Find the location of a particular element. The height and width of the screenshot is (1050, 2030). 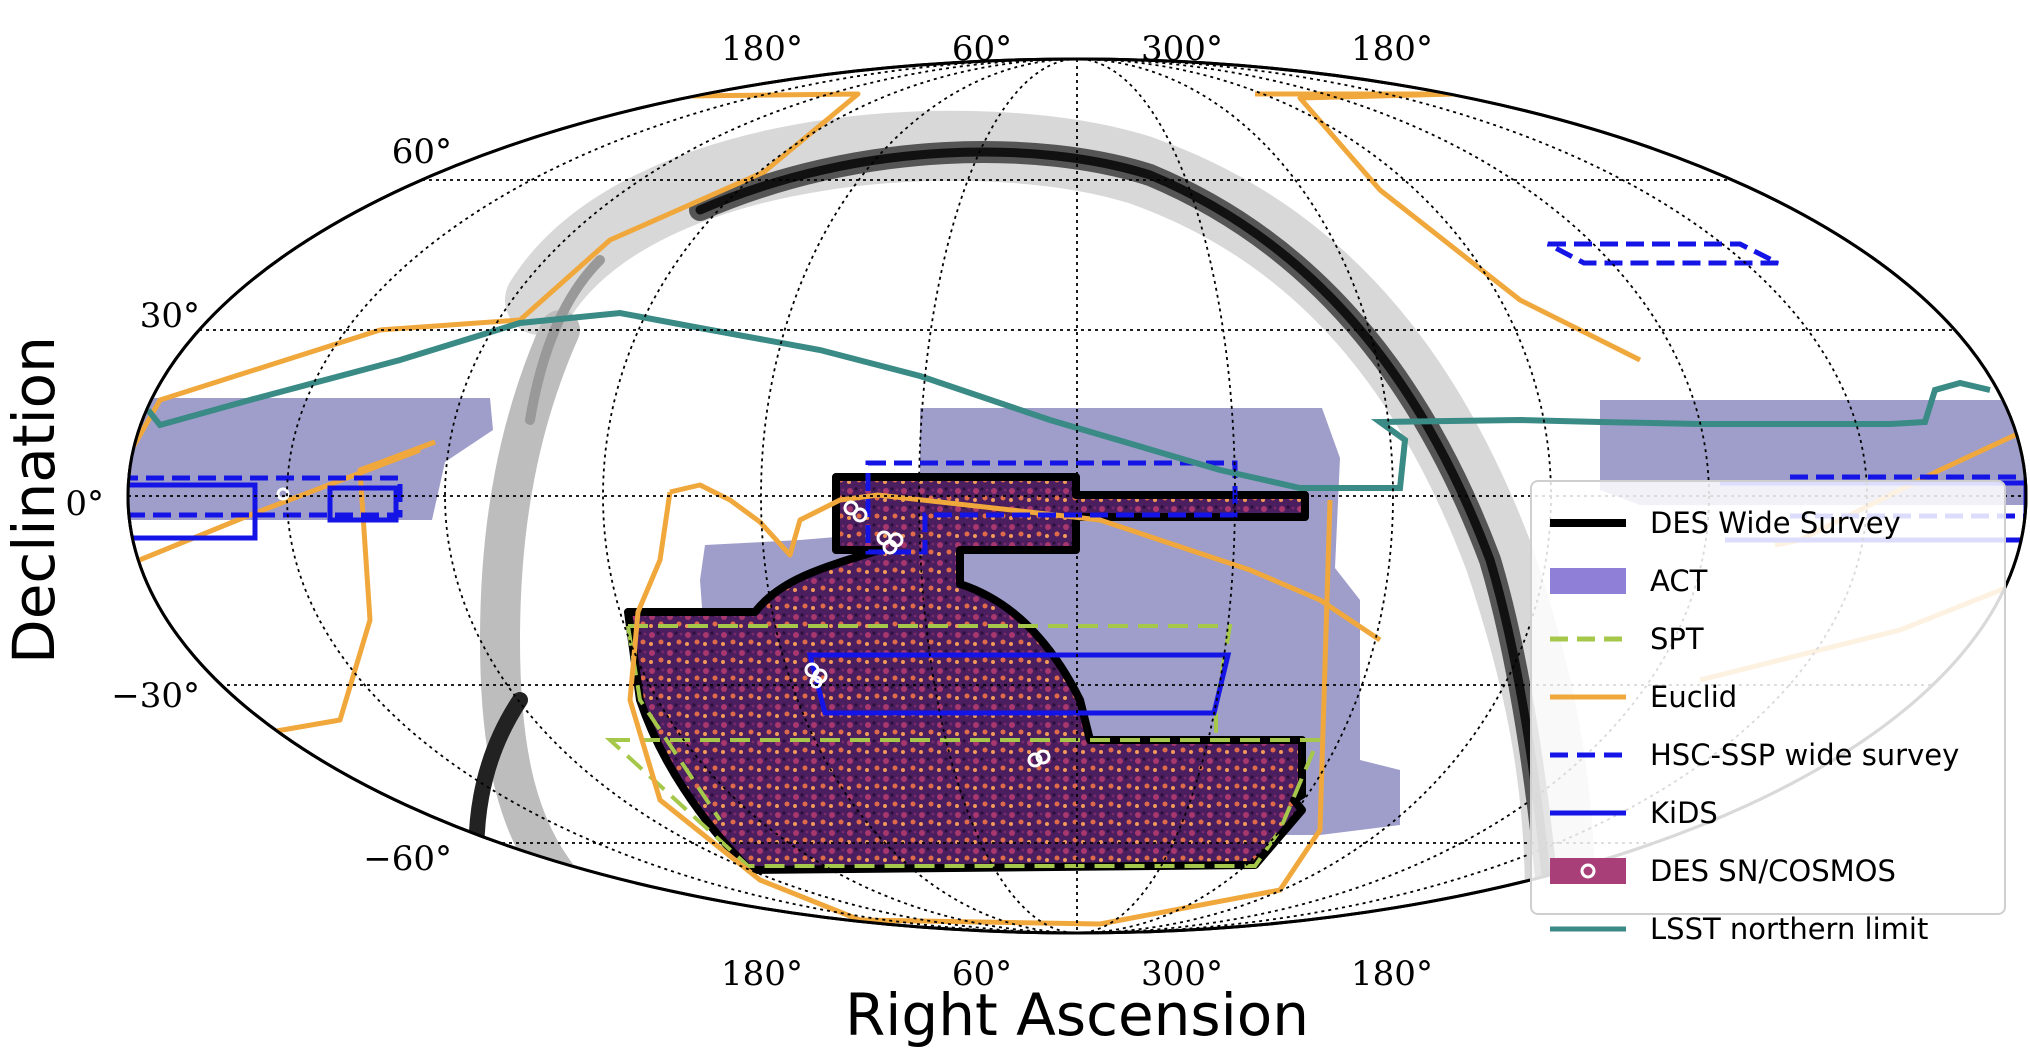

ra-bottom-tick: 60° is located at coordinates (982, 974).